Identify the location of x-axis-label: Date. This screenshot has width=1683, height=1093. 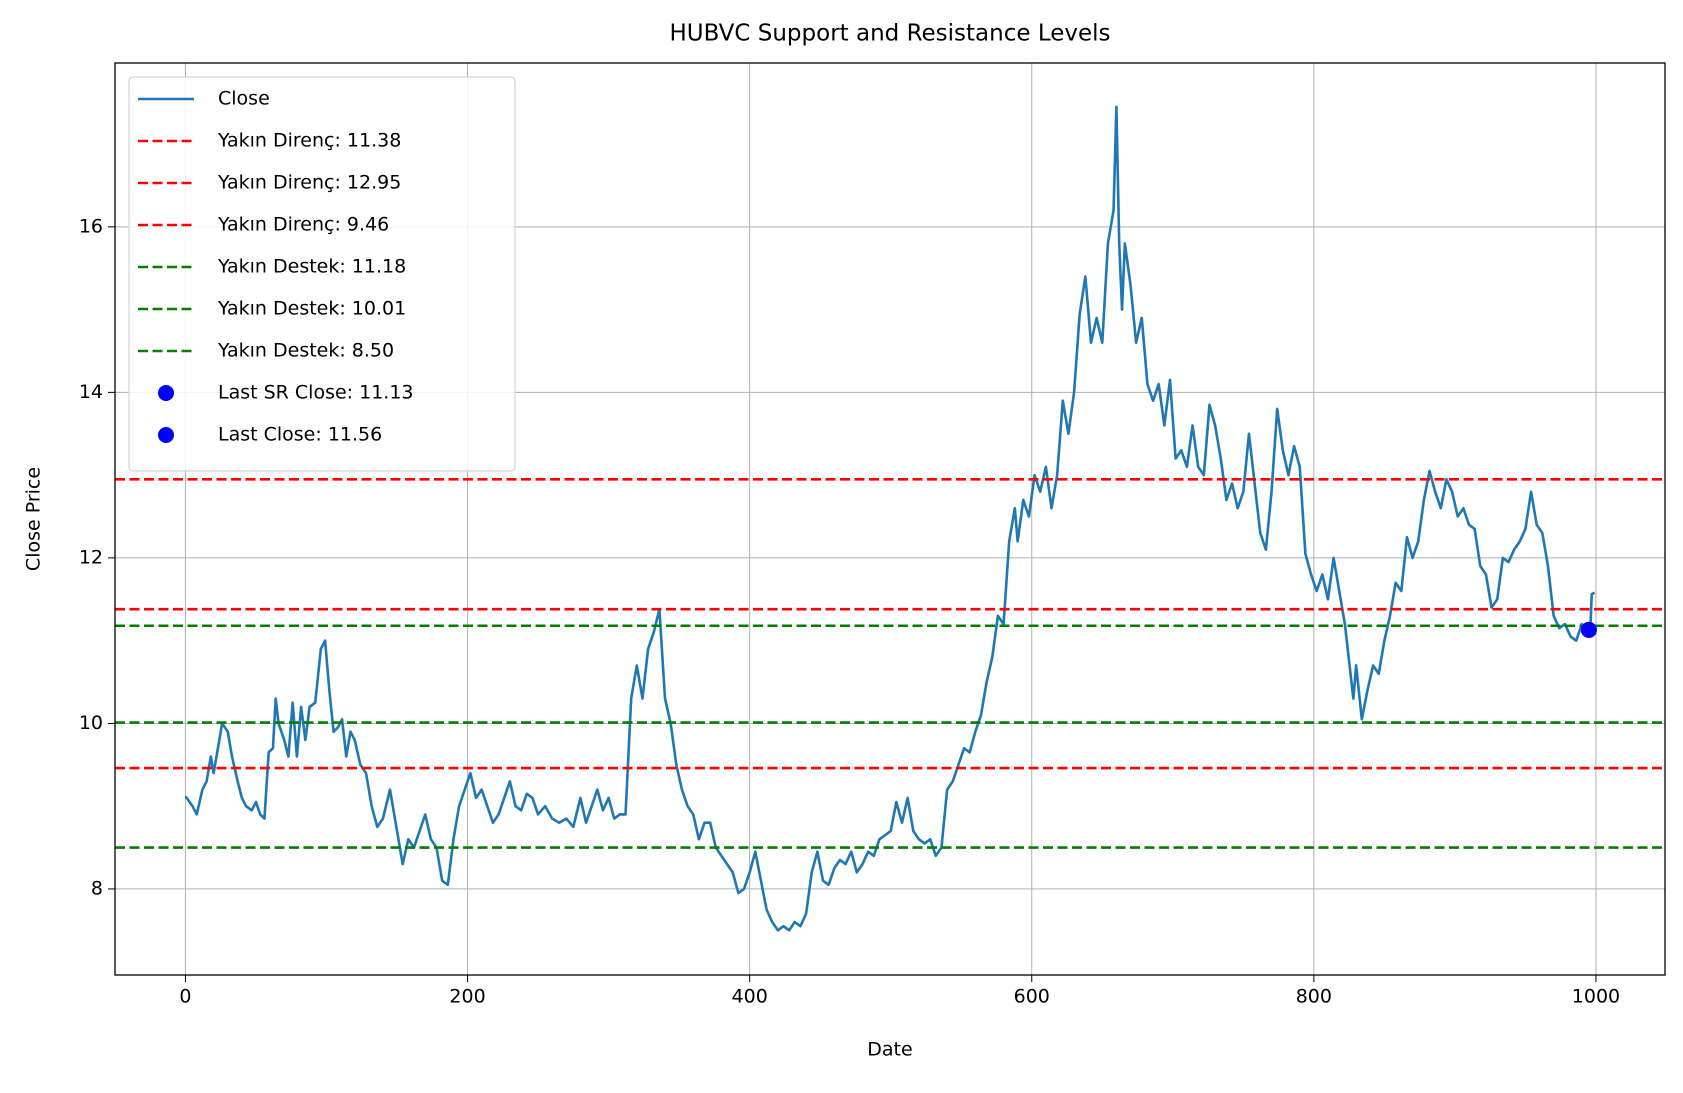
(889, 1050).